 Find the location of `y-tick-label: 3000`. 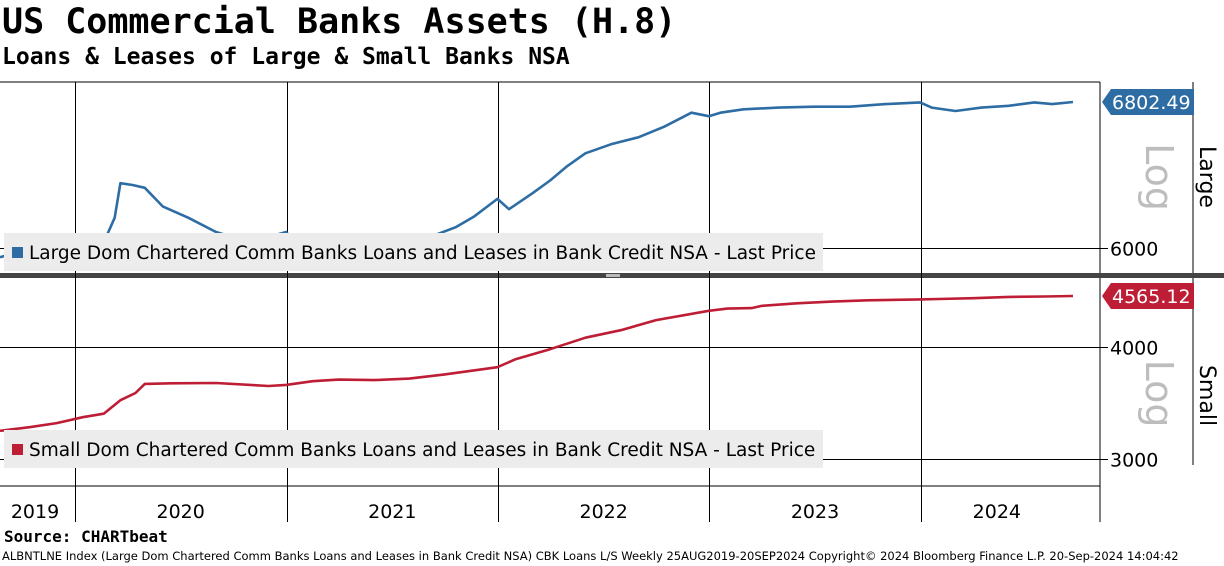

y-tick-label: 3000 is located at coordinates (1134, 461).